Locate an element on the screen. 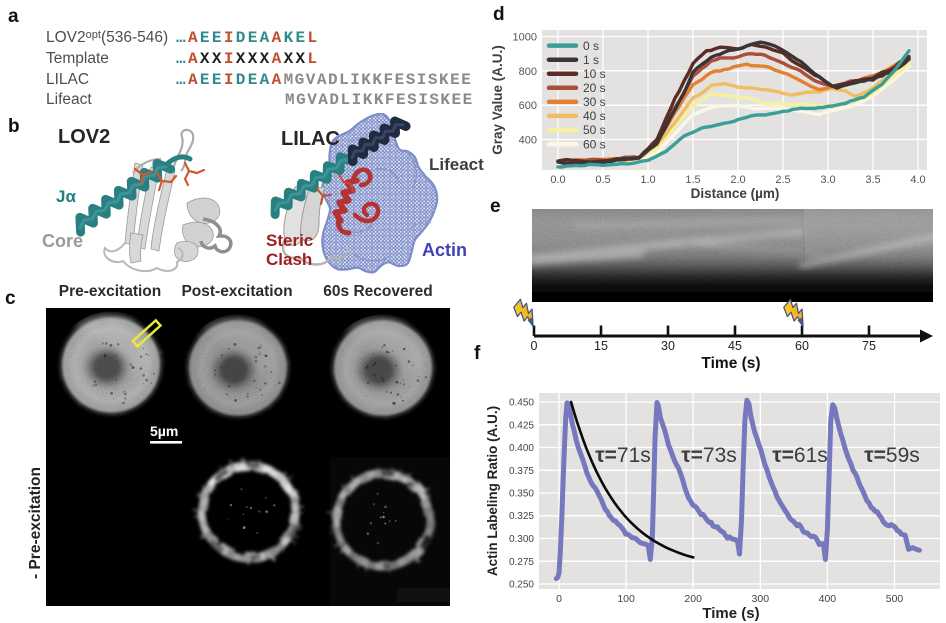 The width and height of the screenshot is (946, 623). svg-text: 0.275 is located at coordinates (521, 562).